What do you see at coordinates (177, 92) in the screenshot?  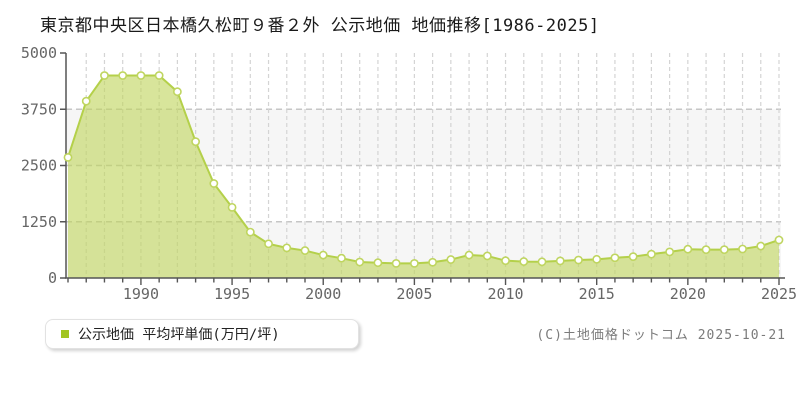 I see `data-point-1992` at bounding box center [177, 92].